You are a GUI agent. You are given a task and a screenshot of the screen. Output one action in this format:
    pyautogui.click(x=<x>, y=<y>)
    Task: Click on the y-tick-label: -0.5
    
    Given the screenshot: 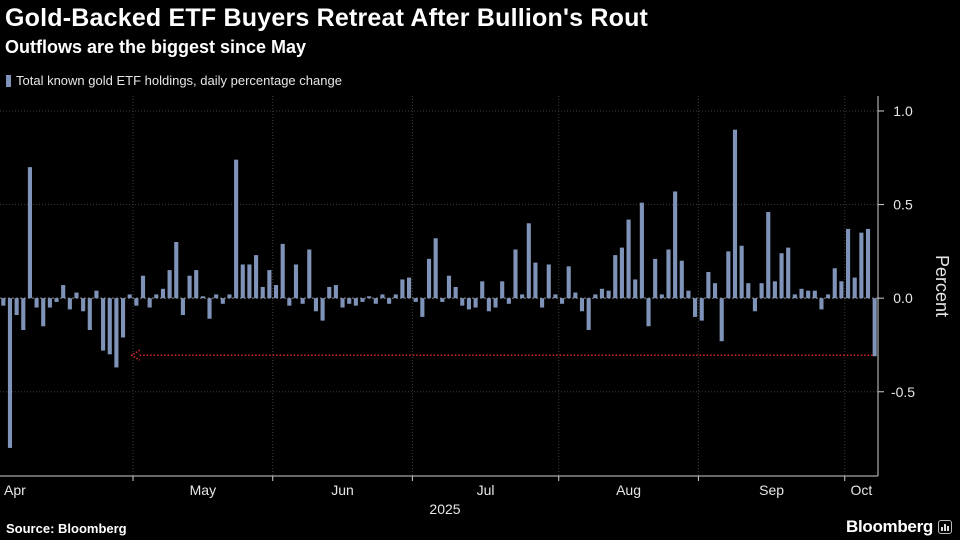 What is the action you would take?
    pyautogui.click(x=903, y=392)
    